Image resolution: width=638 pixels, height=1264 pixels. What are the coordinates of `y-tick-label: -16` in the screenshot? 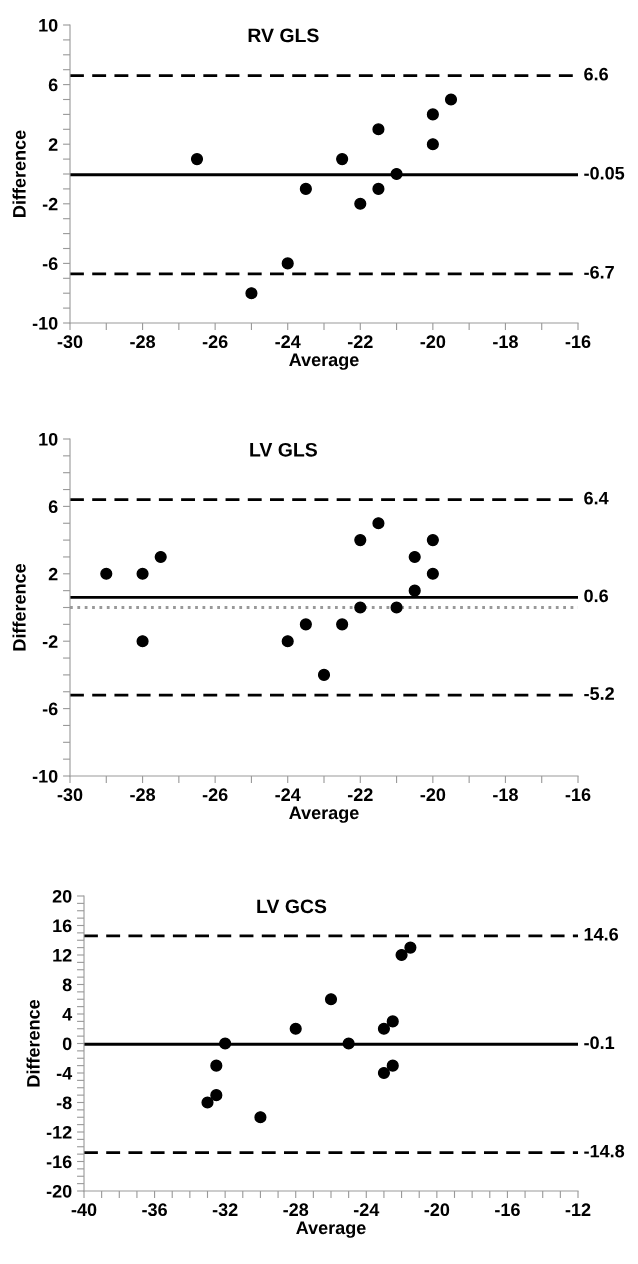 It's located at (59, 1162).